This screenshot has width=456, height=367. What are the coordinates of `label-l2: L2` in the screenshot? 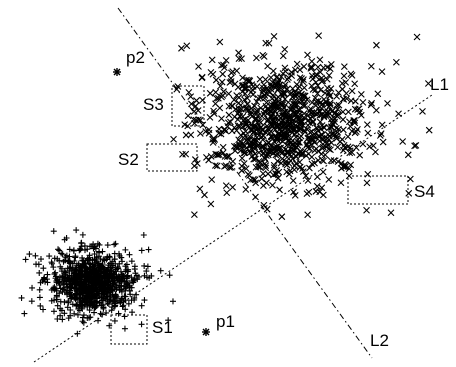 It's located at (379, 340).